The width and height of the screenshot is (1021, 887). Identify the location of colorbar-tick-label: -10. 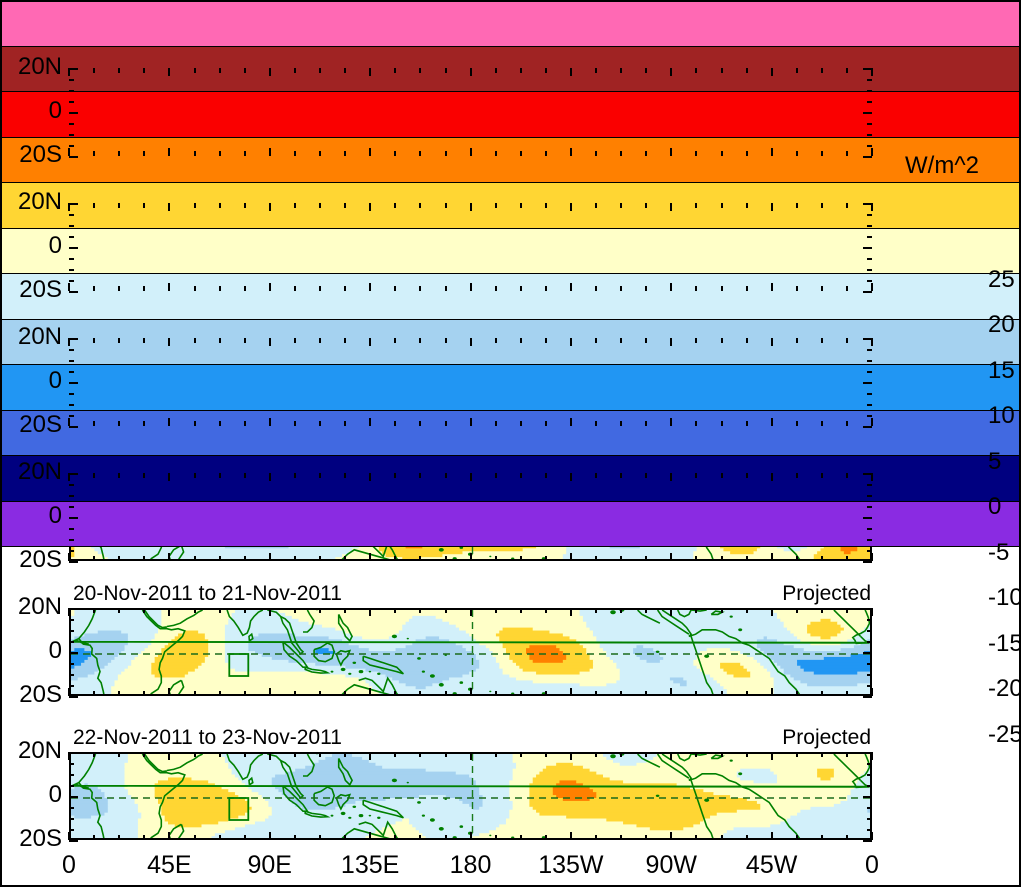
(1004, 597).